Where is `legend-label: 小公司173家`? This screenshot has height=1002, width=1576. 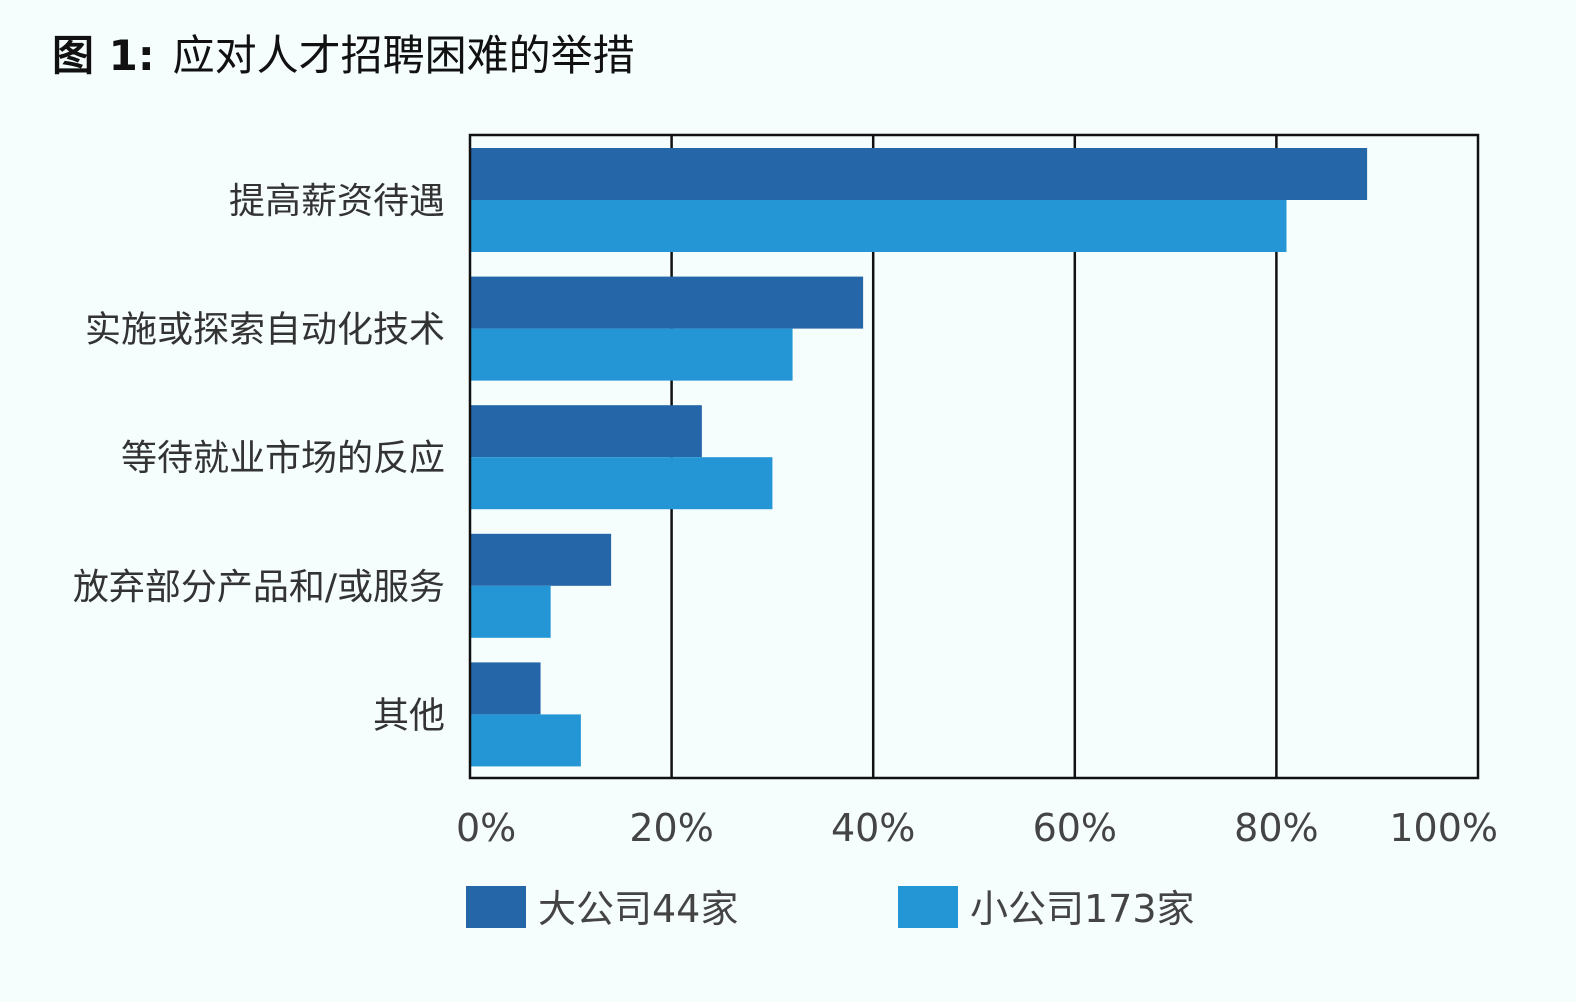
legend-label: 小公司173家 is located at coordinates (1082, 909).